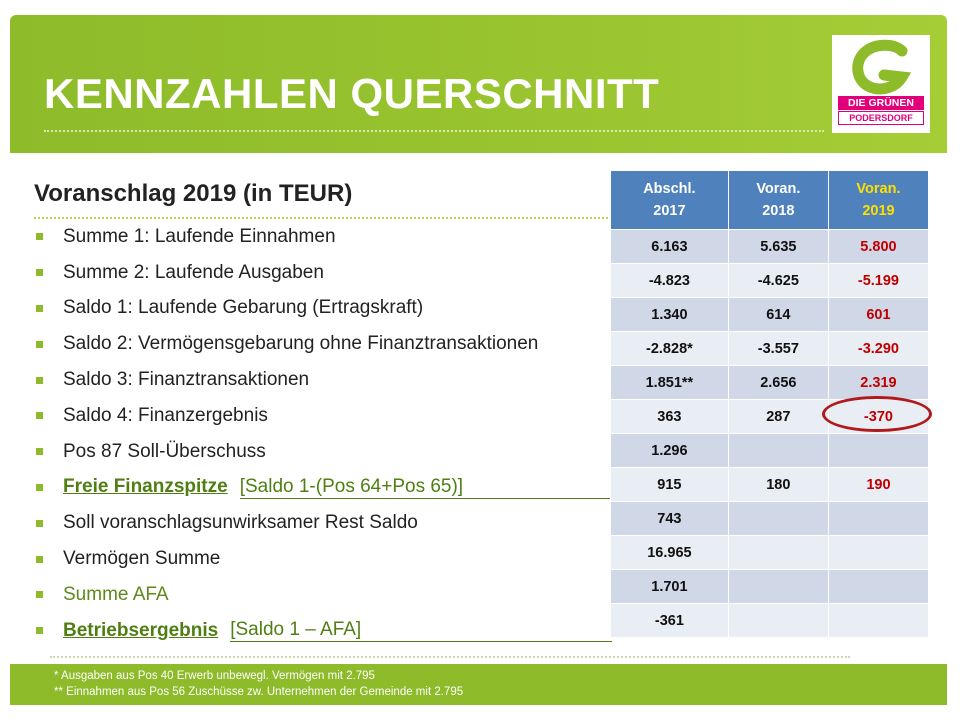 The width and height of the screenshot is (960, 720). Describe the element at coordinates (778, 280) in the screenshot. I see `cell-2018: -4.625` at that location.